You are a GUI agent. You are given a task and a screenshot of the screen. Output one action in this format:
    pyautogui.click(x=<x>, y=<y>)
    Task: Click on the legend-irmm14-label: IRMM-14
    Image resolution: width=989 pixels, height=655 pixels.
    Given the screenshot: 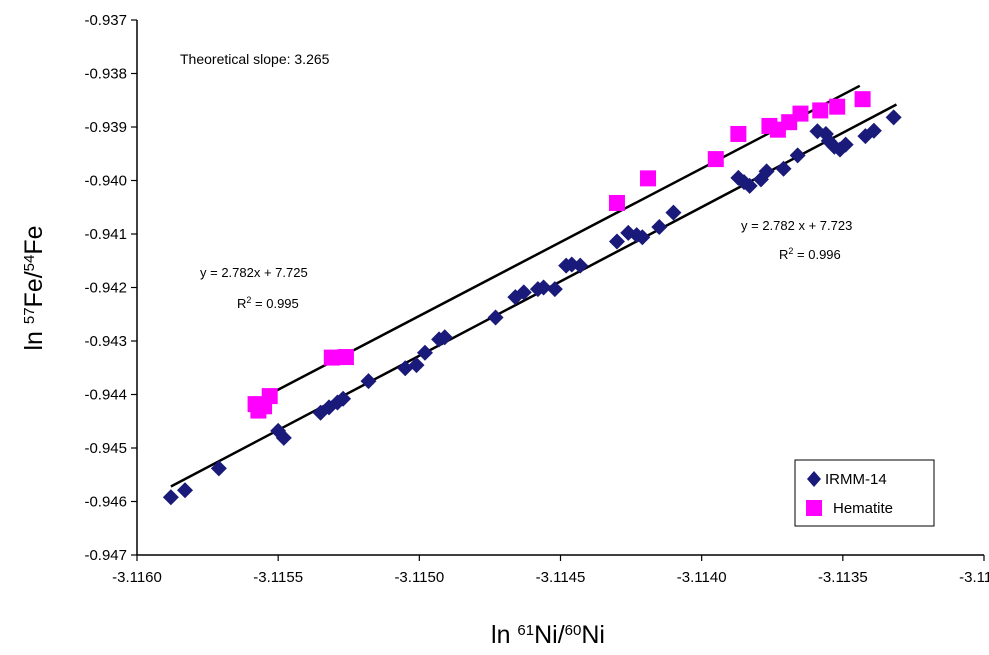 What is the action you would take?
    pyautogui.click(x=856, y=479)
    